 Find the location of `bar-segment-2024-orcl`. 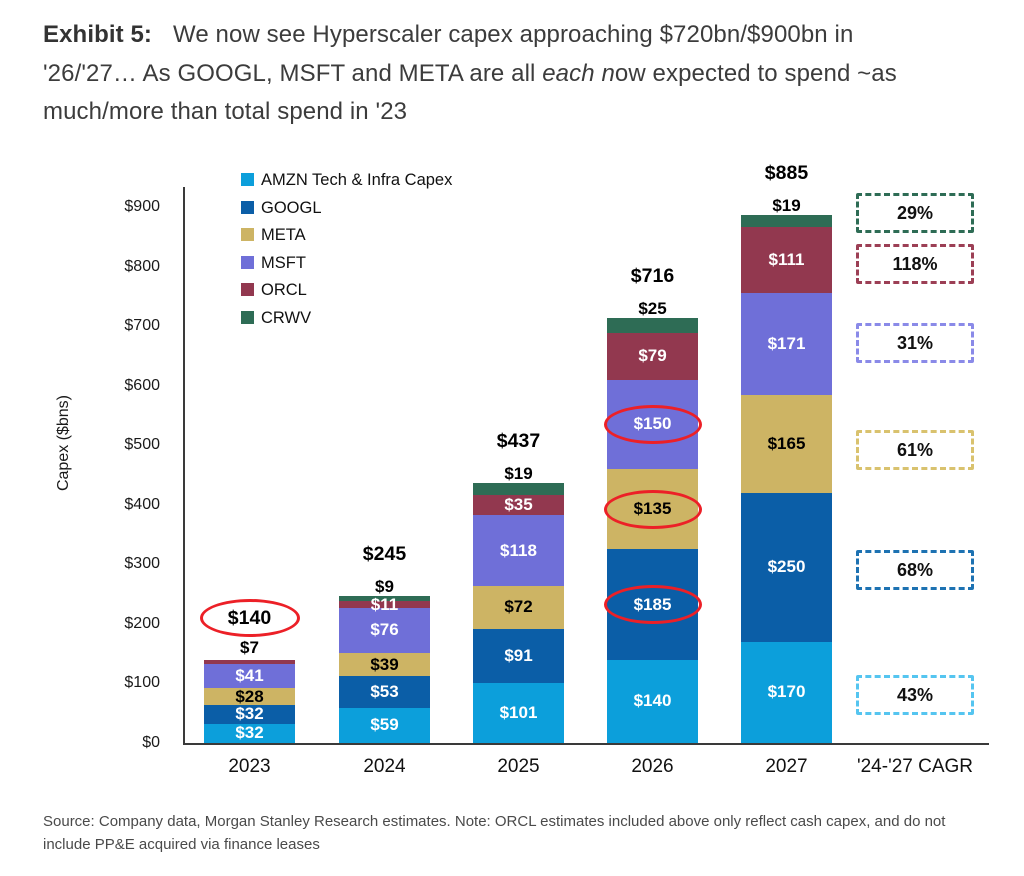

bar-segment-2024-orcl is located at coordinates (384, 604).